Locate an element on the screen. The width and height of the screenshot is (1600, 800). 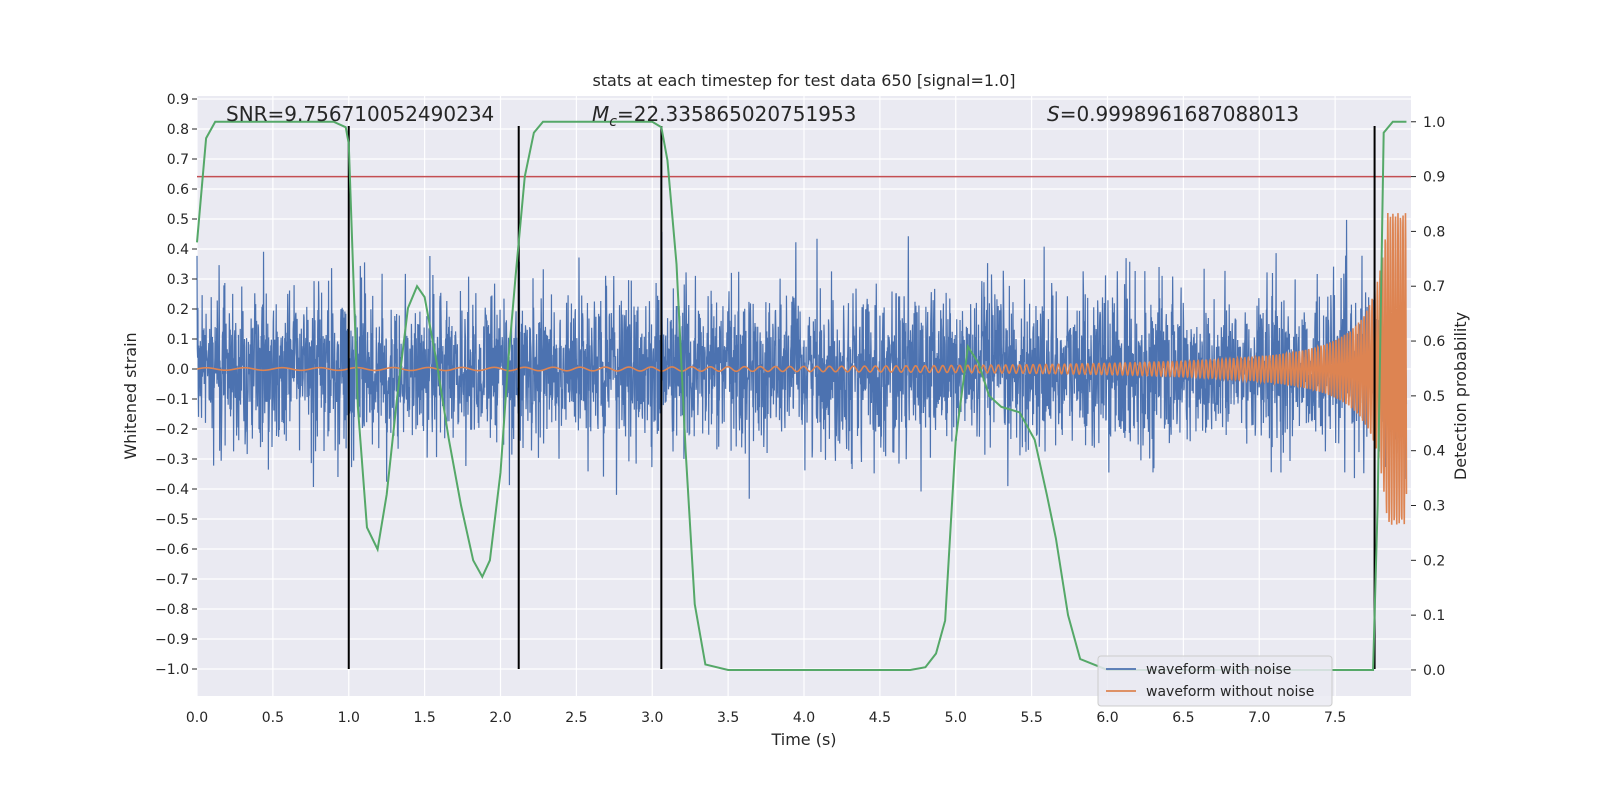
x-tick-label: 5.0 is located at coordinates (956, 718).